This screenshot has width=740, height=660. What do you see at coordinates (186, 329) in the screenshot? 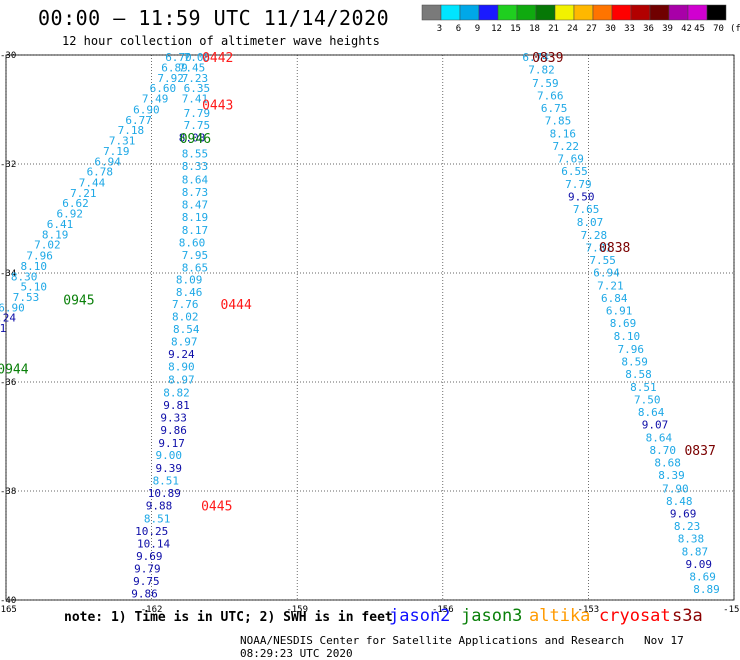
I see `wave-height-value: 8.54` at bounding box center [186, 329].